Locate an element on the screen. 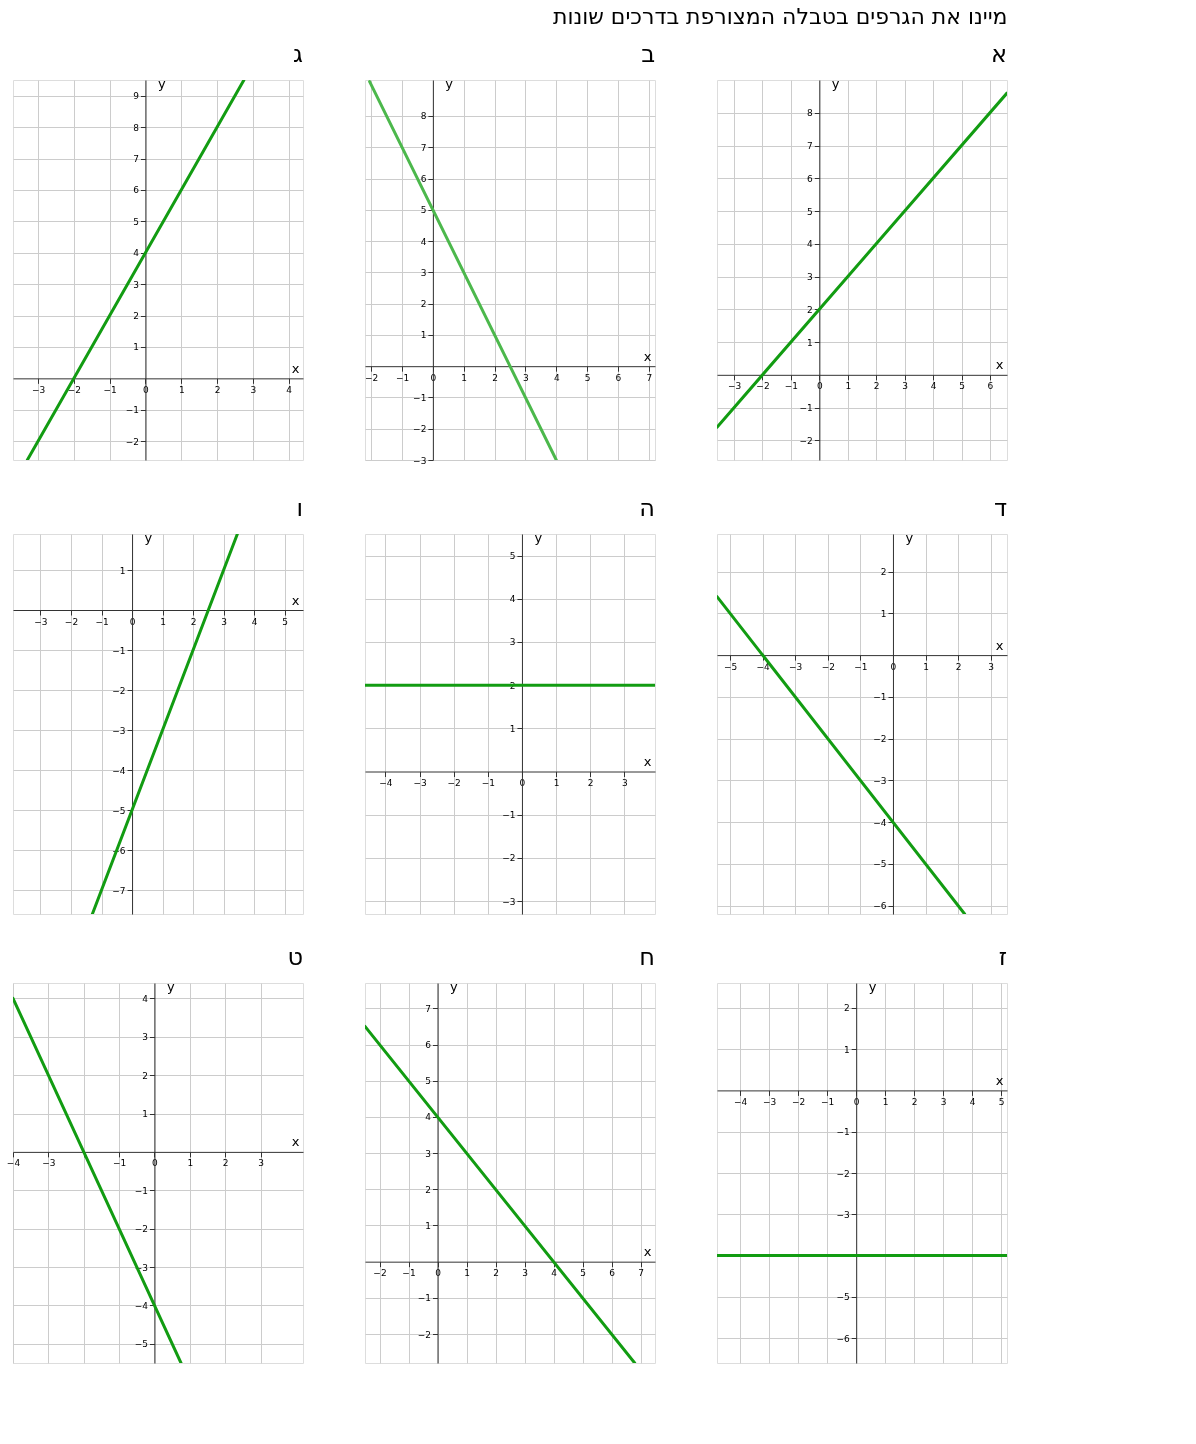 This screenshot has width=1196, height=1444. chart-title: ג is located at coordinates (298, 54).